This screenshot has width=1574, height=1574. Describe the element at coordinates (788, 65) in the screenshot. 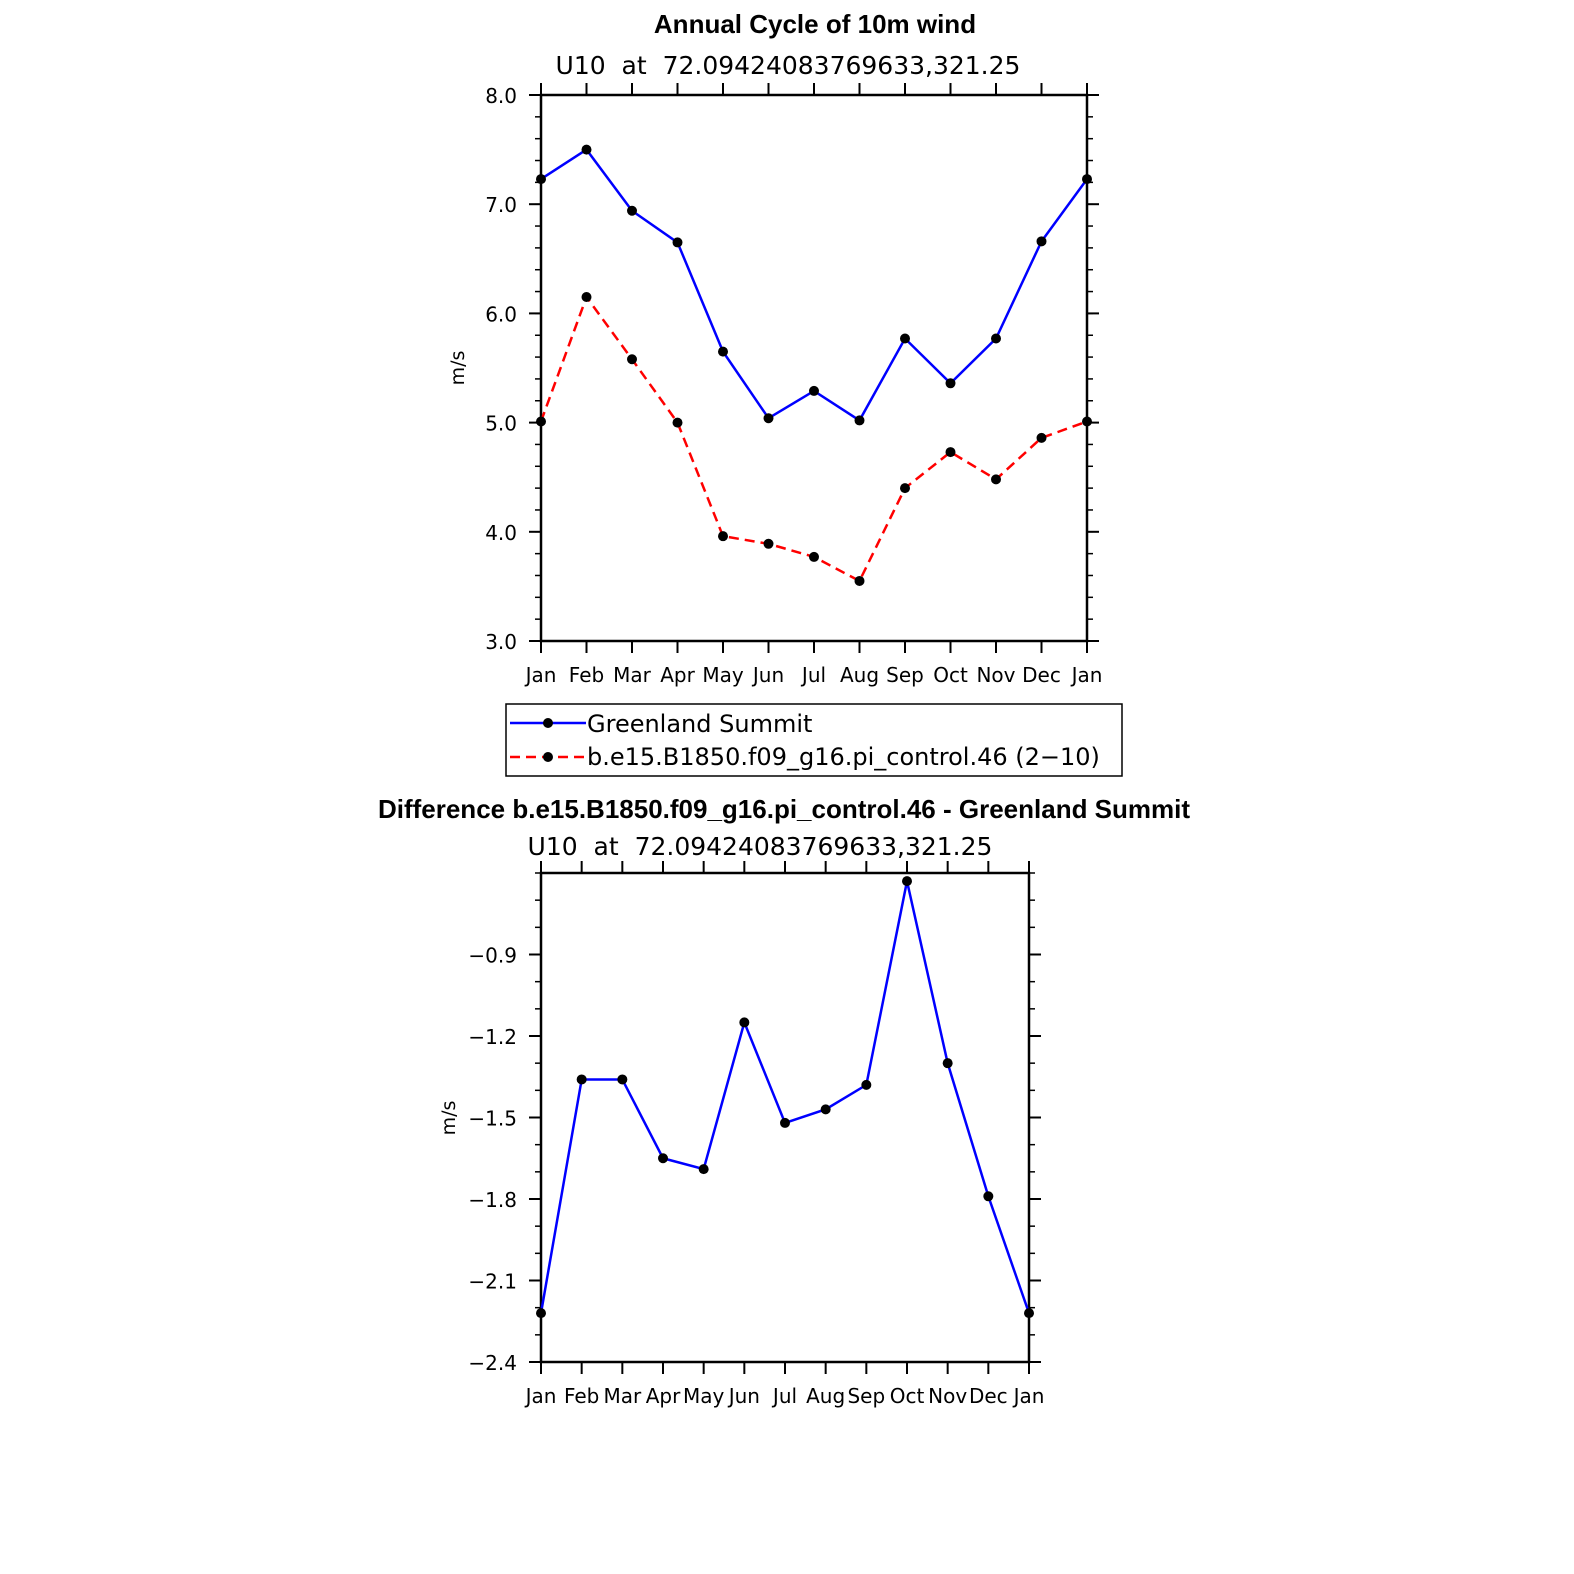

I see `chart1-subtitle: U10 at 72.09424083769633,321.25` at that location.